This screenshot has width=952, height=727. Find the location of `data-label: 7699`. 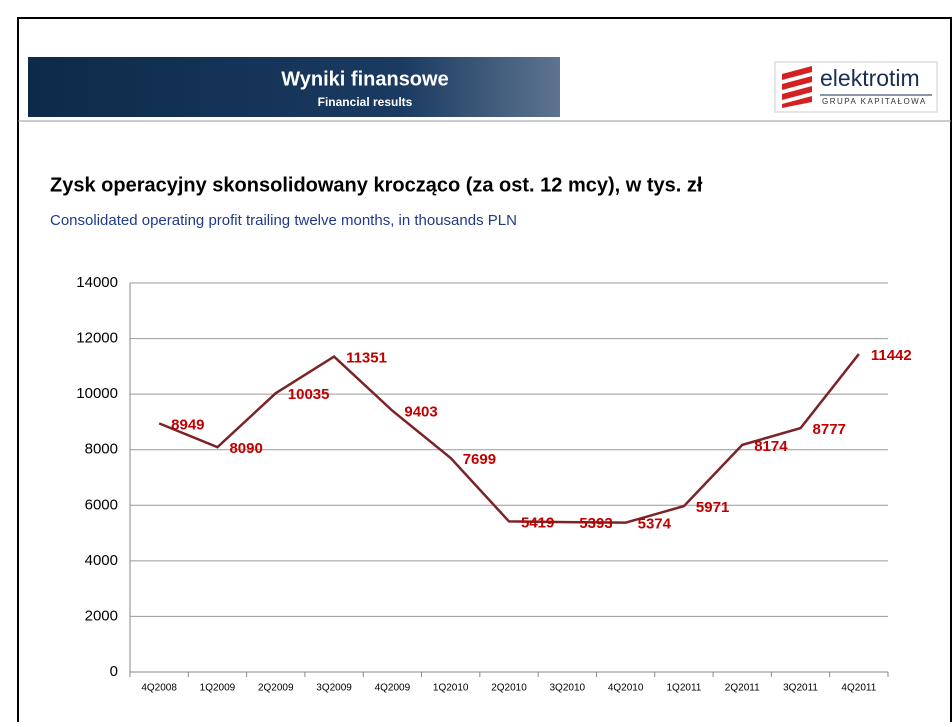

data-label: 7699 is located at coordinates (479, 459).